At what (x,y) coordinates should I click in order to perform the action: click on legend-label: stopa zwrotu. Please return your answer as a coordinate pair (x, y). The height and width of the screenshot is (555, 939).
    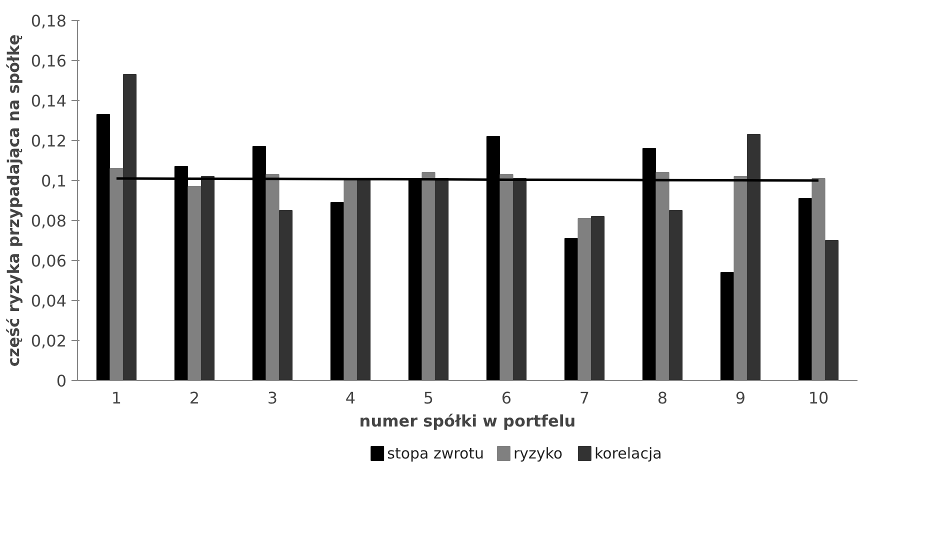
    Looking at the image, I should click on (435, 453).